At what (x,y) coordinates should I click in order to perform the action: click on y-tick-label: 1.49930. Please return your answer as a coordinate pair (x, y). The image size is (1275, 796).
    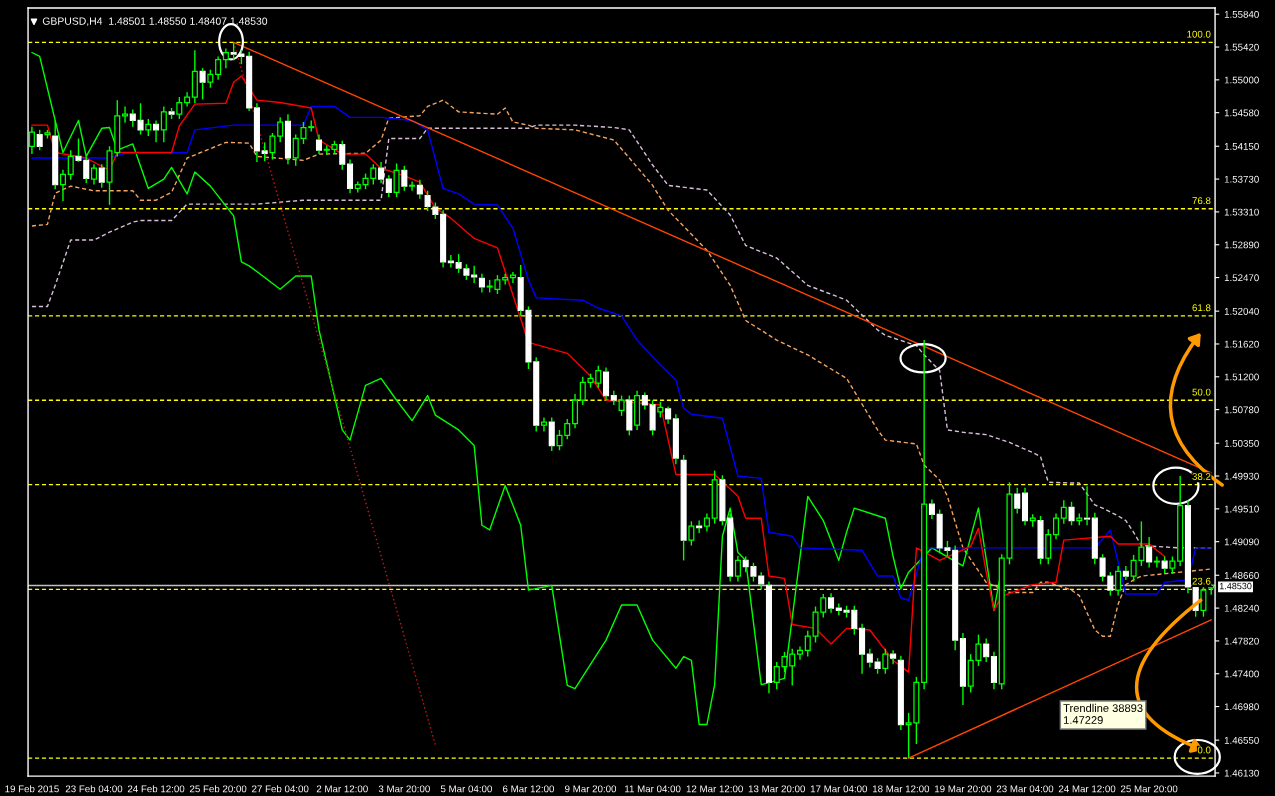
    Looking at the image, I should click on (1241, 476).